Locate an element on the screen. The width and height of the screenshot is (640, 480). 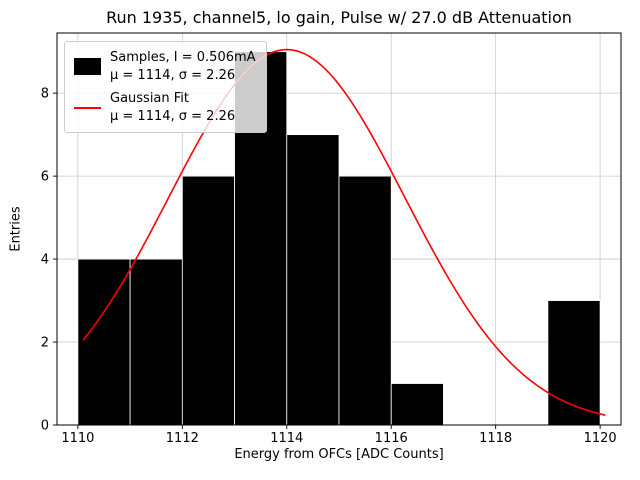
y-tick-label: 6 is located at coordinates (45, 177).